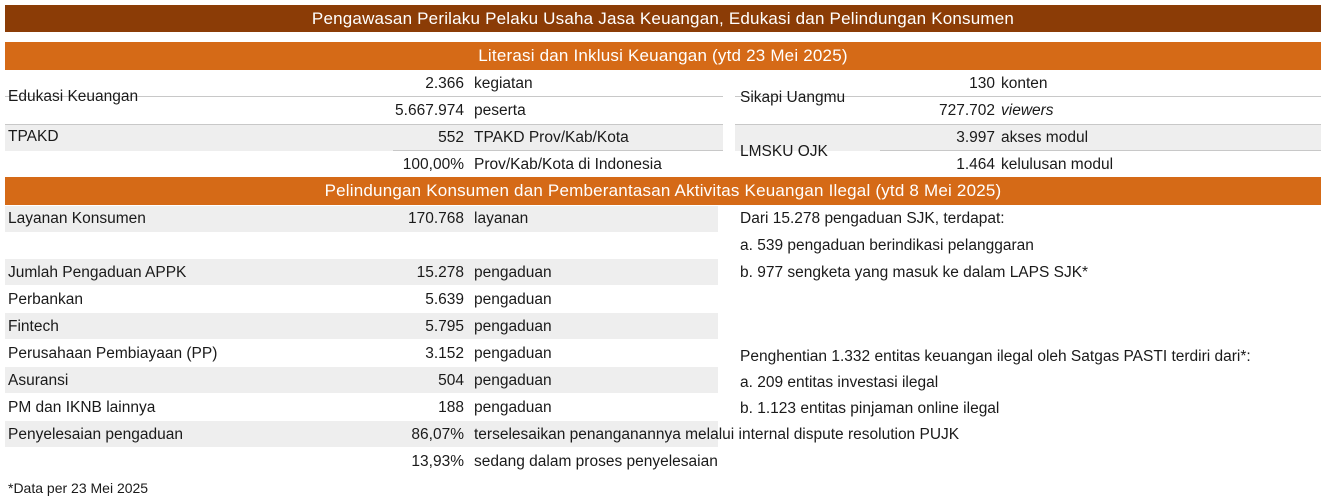 The width and height of the screenshot is (1326, 500). I want to click on sikapi-unit-2: viewers, so click(1027, 110).